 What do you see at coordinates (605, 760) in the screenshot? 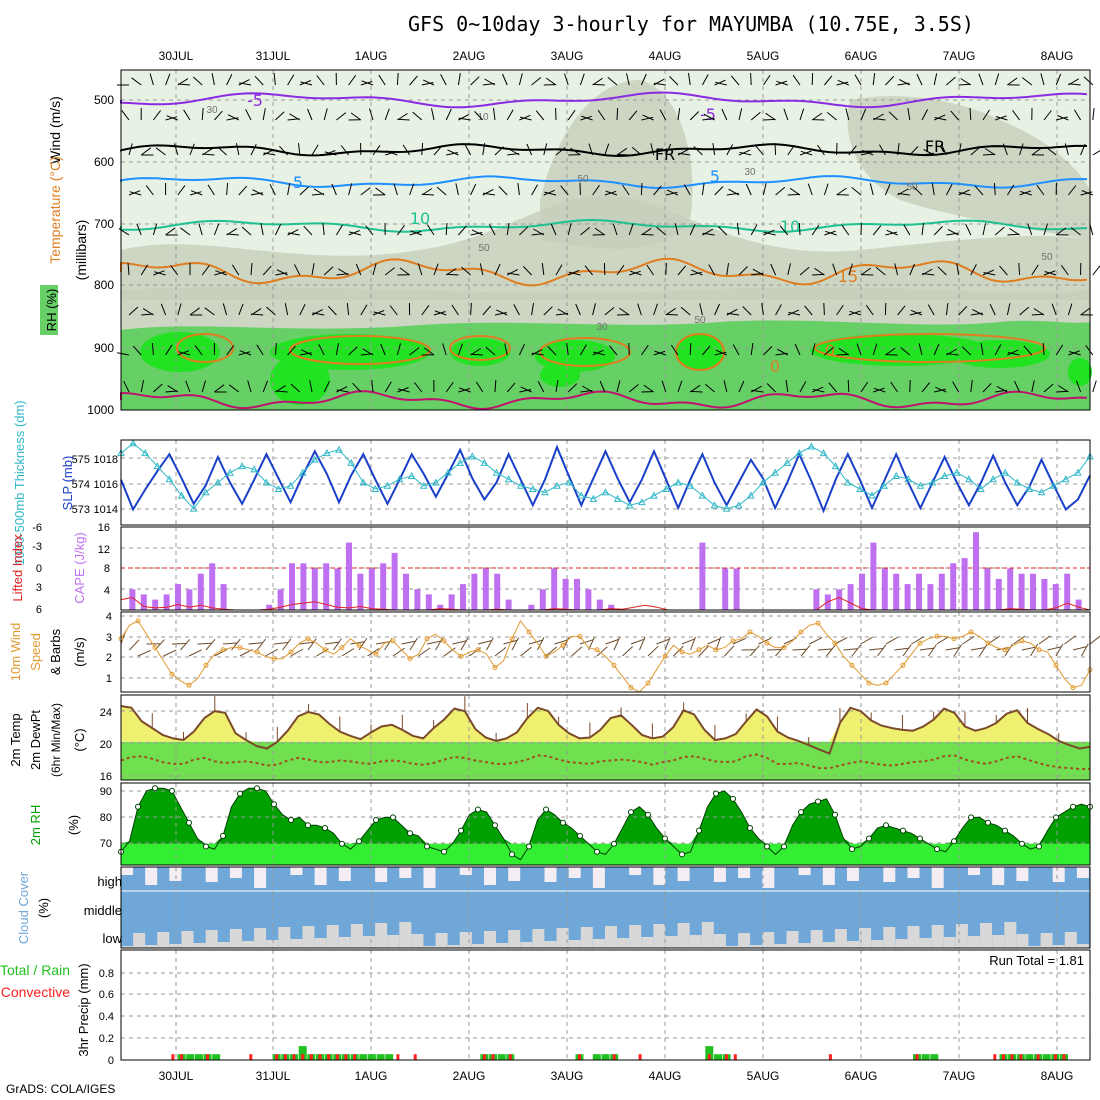
I see `dewpoint-fill` at bounding box center [605, 760].